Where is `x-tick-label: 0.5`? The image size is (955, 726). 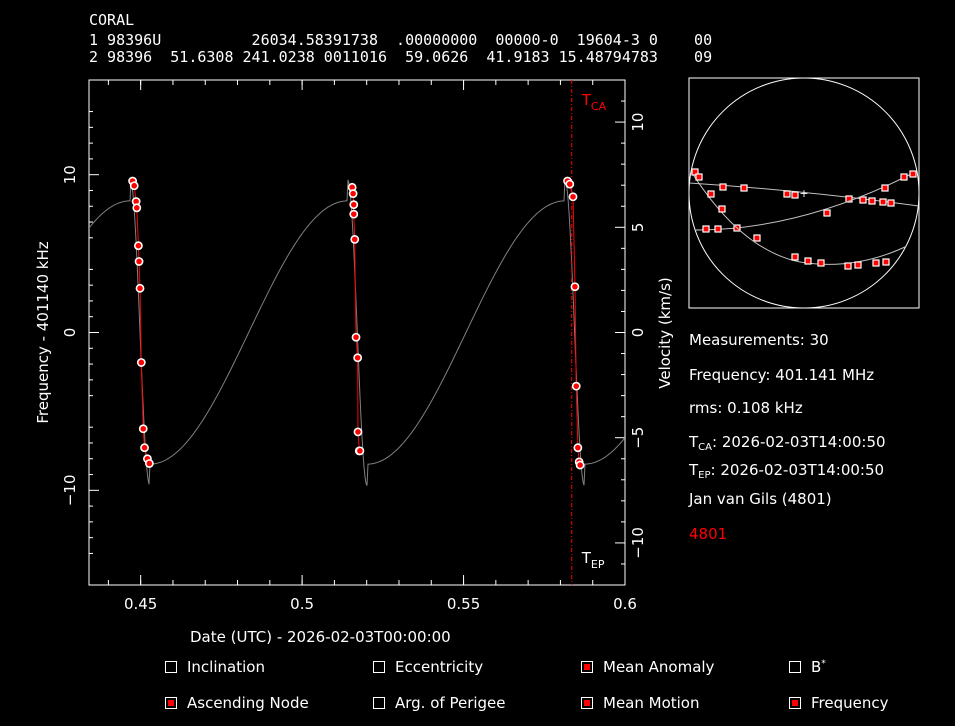
x-tick-label: 0.5 is located at coordinates (302, 604).